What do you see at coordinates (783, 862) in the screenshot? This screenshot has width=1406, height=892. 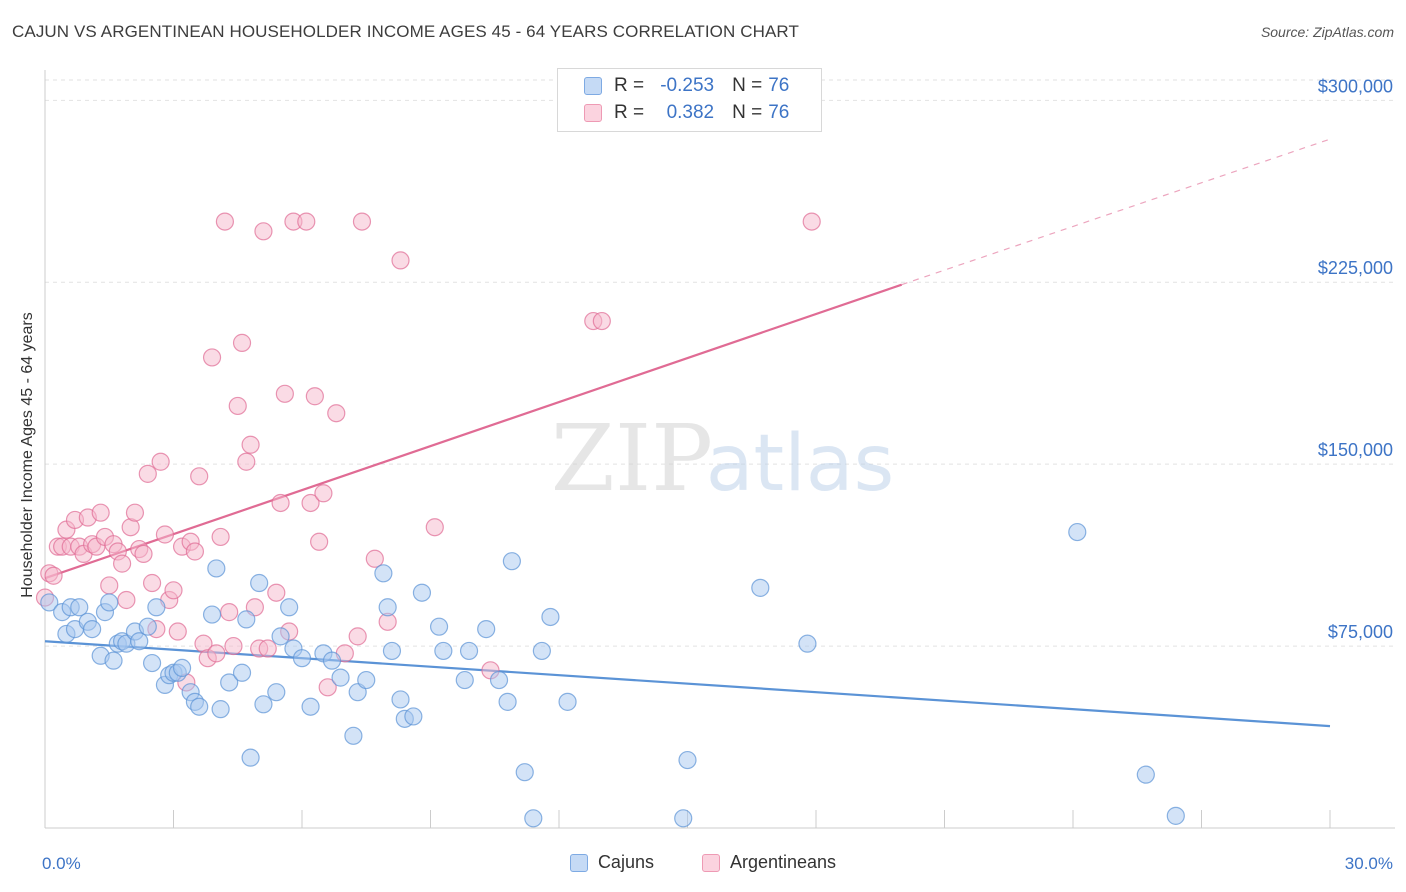 I see `series-label: Argentineans` at bounding box center [783, 862].